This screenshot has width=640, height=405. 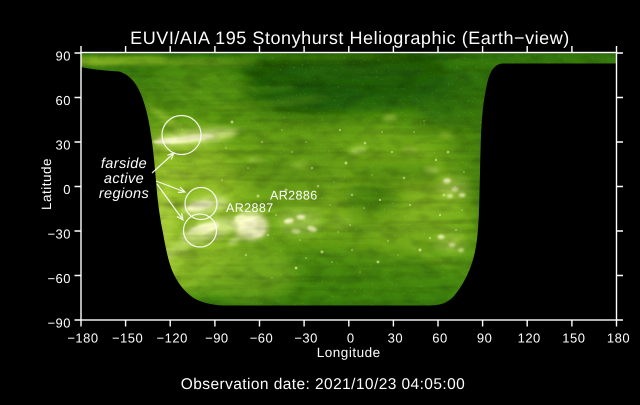 I want to click on svg-text: regions, so click(x=124, y=194).